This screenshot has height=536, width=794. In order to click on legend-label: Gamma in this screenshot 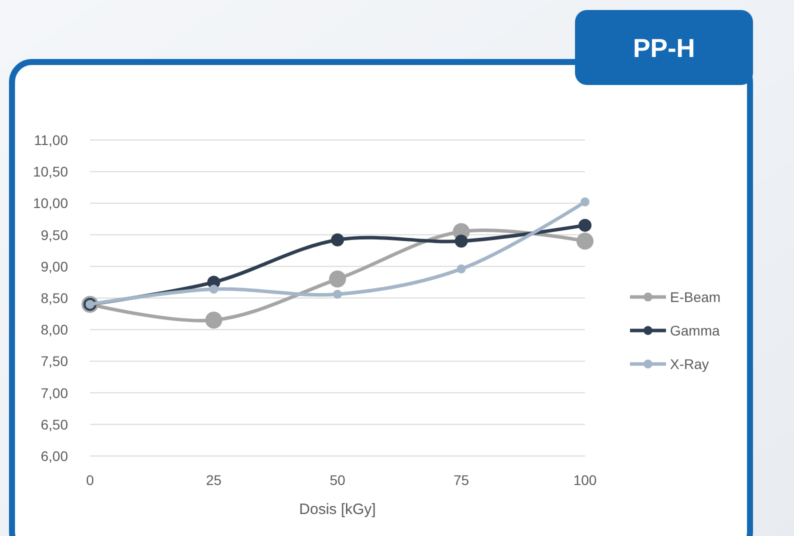, I will do `click(695, 330)`.